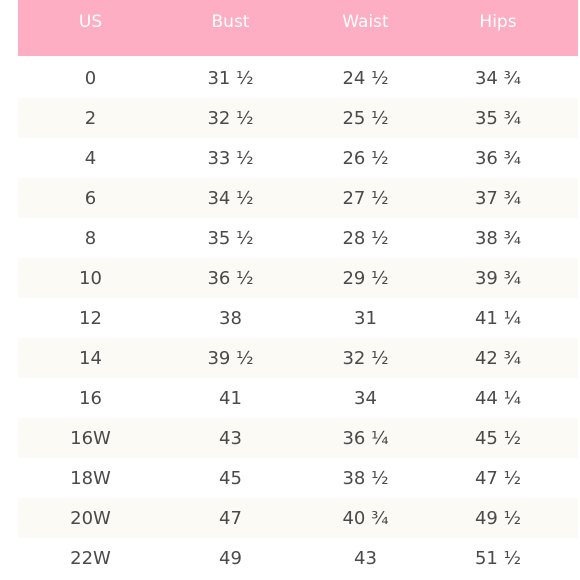 The height and width of the screenshot is (580, 580). I want to click on table-row: 0 31 ½ 24 ½ 34 ¾, so click(298, 78).